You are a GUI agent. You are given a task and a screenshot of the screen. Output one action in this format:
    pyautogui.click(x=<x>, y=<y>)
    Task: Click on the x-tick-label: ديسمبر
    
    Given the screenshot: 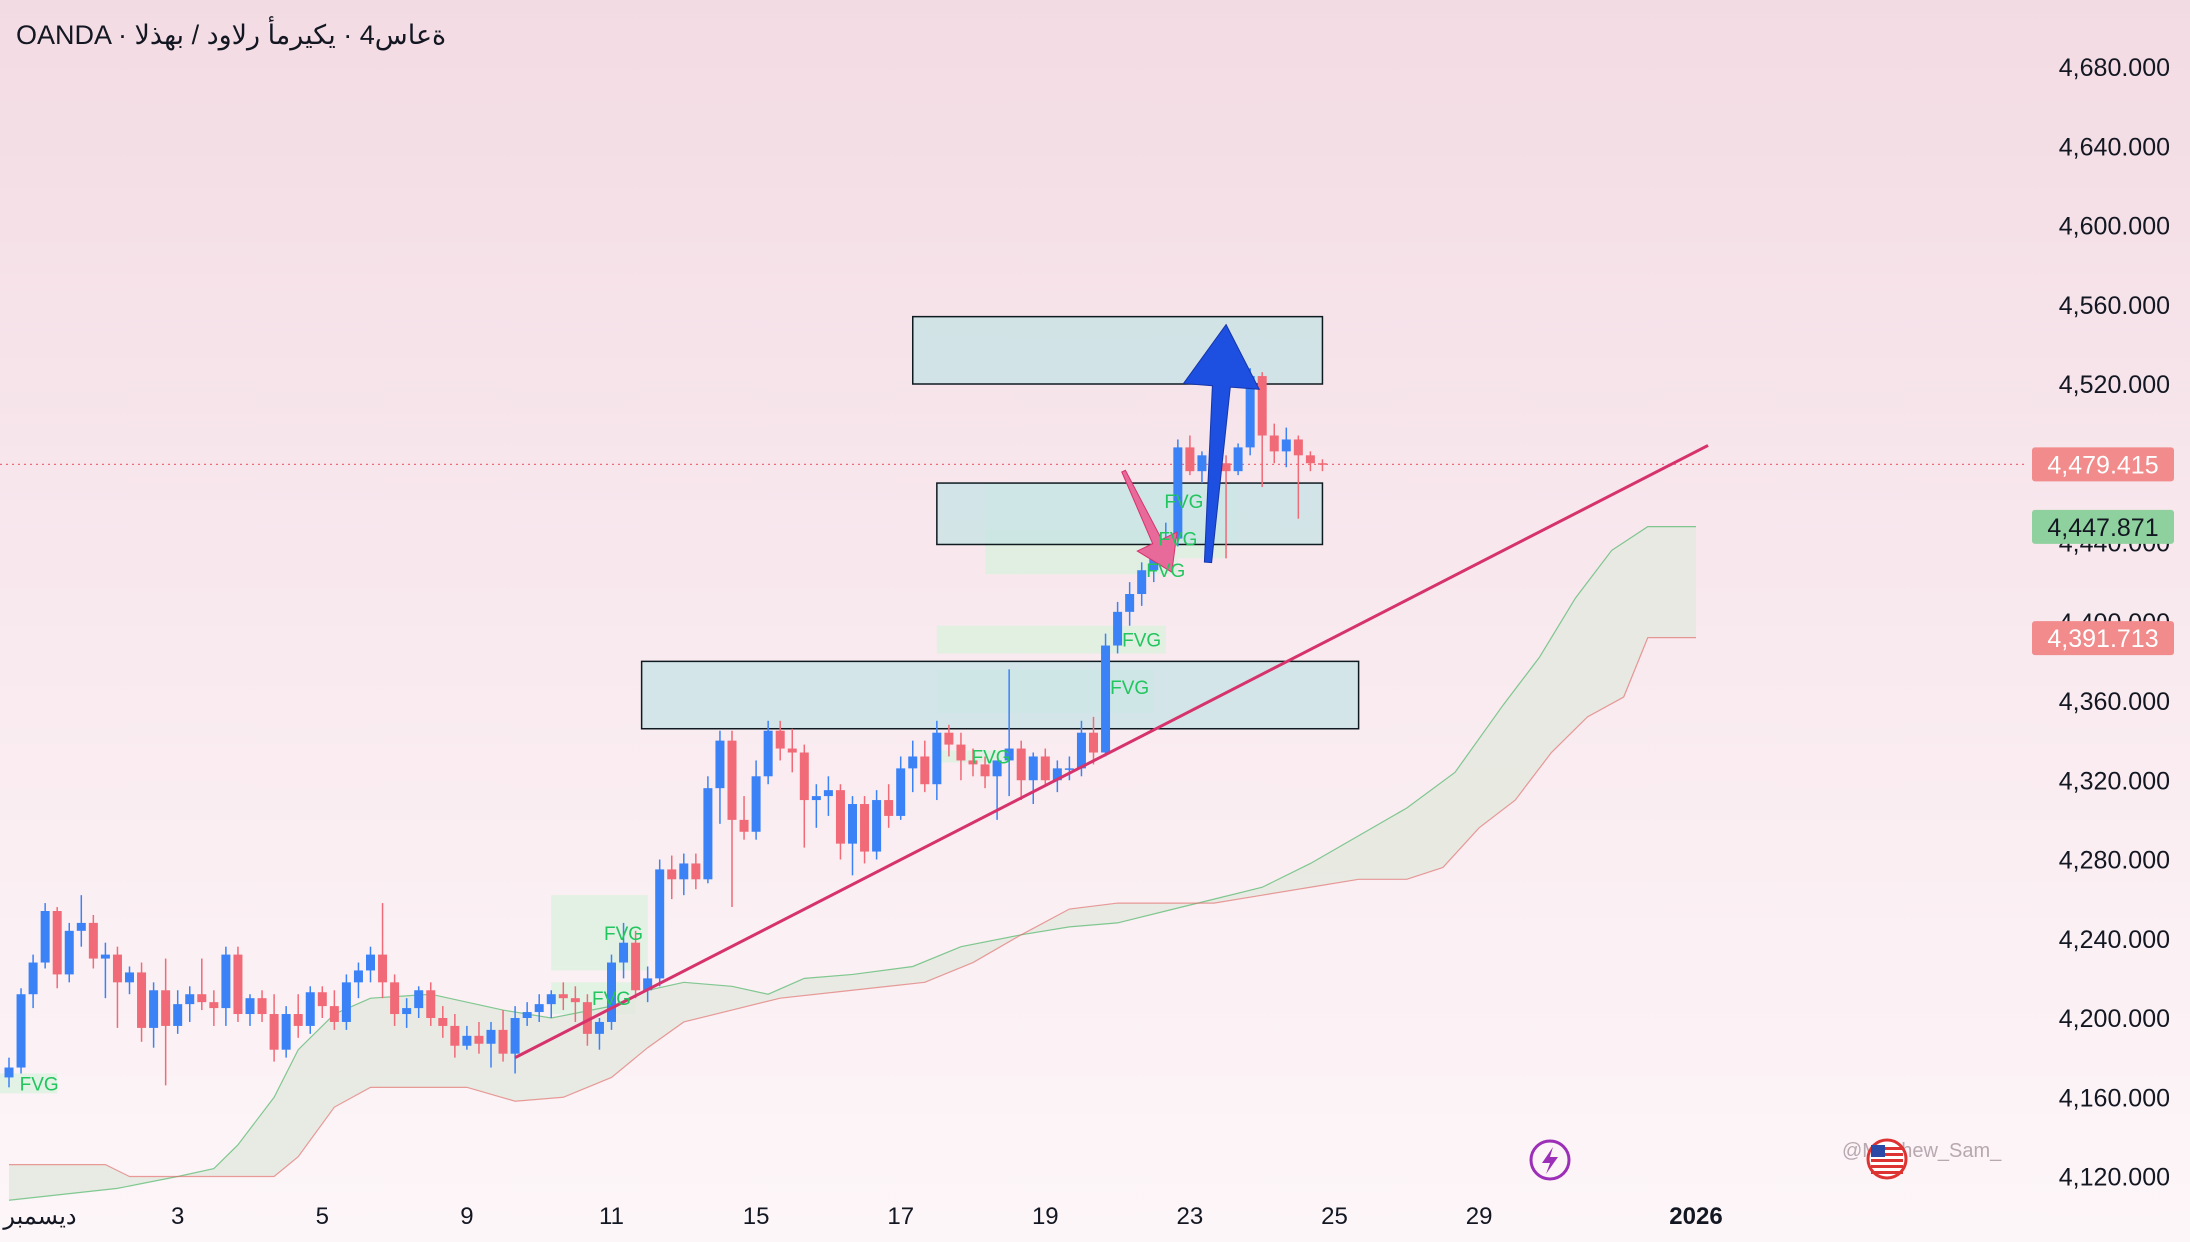 What is the action you would take?
    pyautogui.click(x=39, y=1216)
    